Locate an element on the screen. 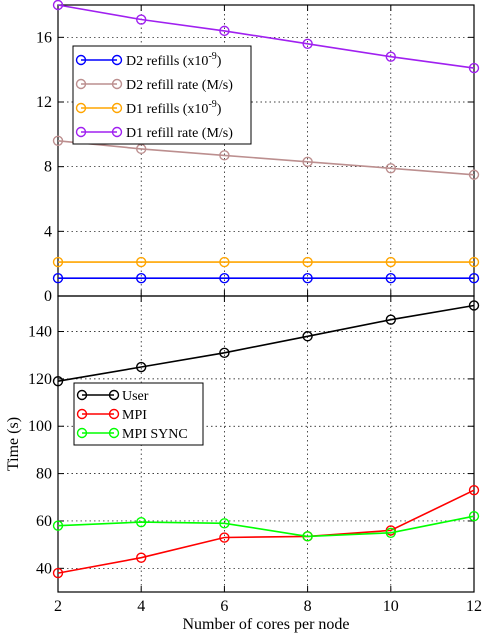  top-y-tick-label: 16 is located at coordinates (44, 37).